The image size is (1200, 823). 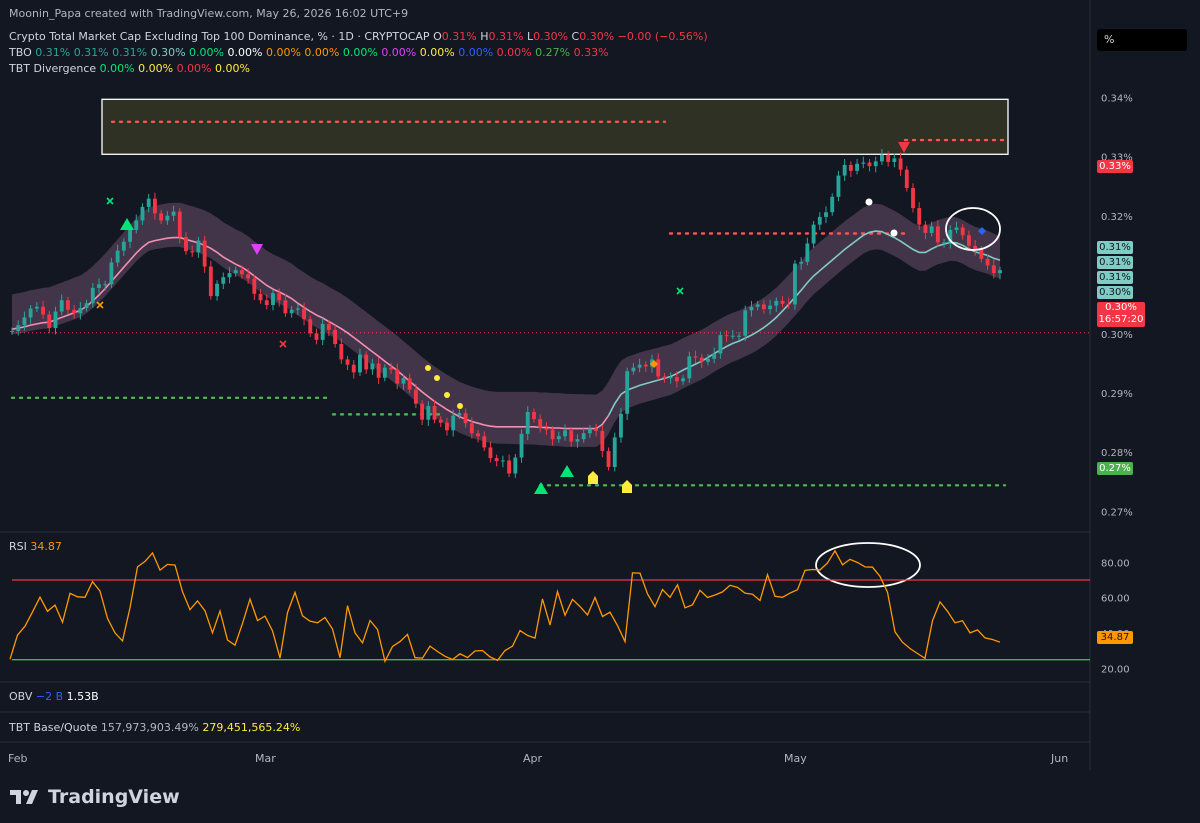 I want to click on scale-mode-field: %, so click(x=1142, y=40).